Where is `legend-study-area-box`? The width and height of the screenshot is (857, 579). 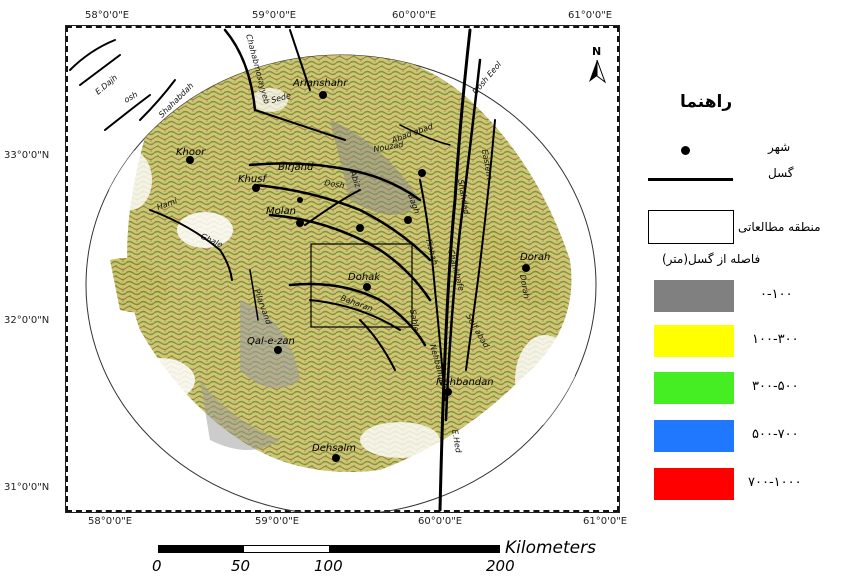 legend-study-area-box is located at coordinates (691, 227).